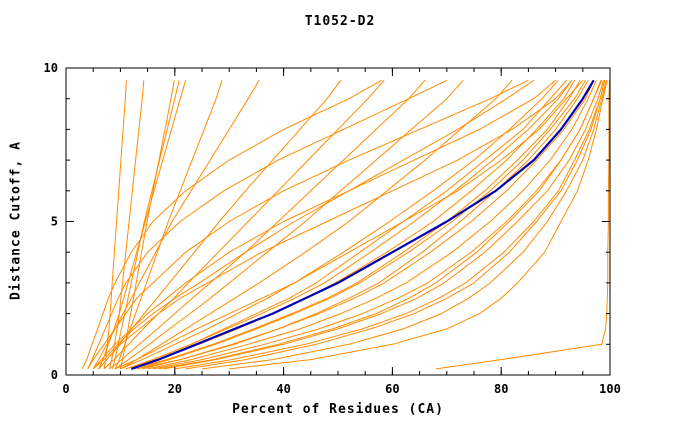 The height and width of the screenshot is (440, 680). Describe the element at coordinates (65, 389) in the screenshot. I see `x-tick-label: 0` at that location.